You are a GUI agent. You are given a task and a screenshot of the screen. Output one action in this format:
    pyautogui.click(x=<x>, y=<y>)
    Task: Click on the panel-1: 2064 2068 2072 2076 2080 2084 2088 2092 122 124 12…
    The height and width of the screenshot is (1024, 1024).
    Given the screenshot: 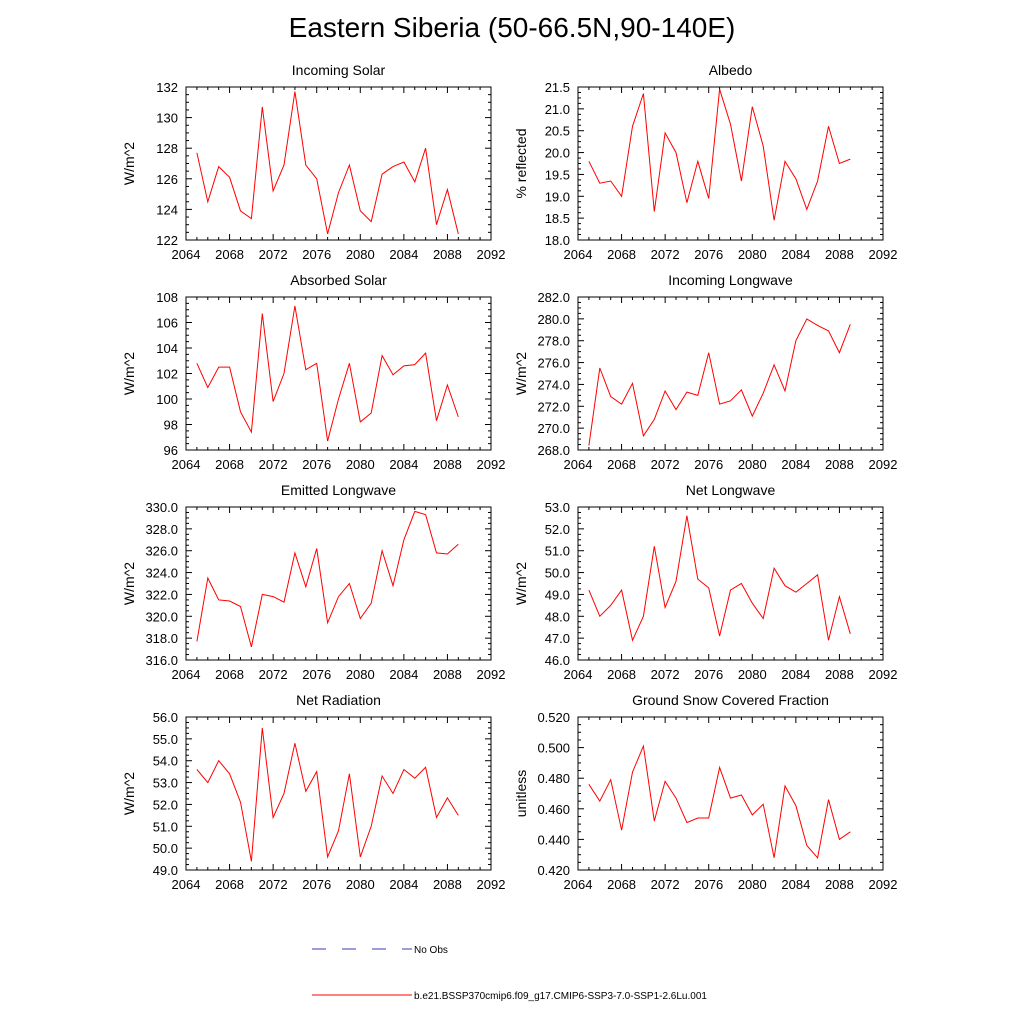 What is the action you would take?
    pyautogui.click(x=313, y=162)
    